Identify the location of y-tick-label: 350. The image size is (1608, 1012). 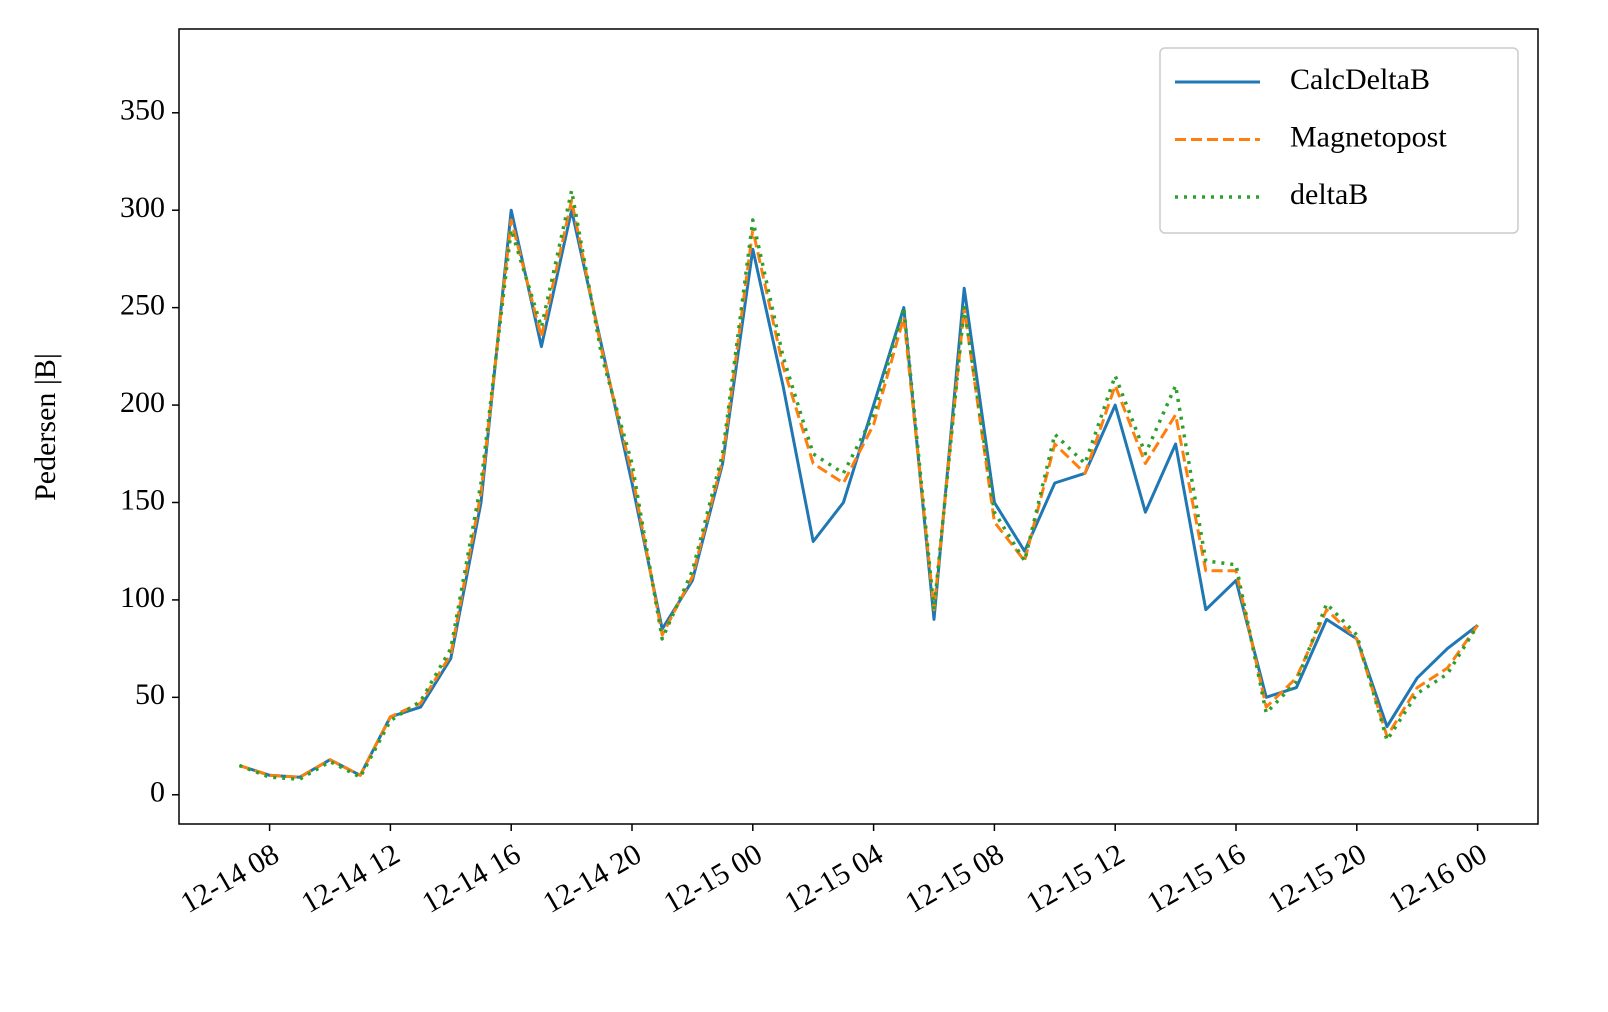
(142, 110).